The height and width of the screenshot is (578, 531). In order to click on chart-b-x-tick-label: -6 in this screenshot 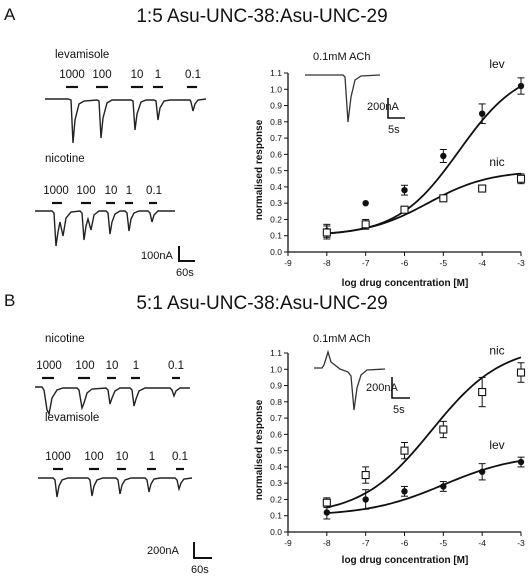, I will do `click(405, 543)`.